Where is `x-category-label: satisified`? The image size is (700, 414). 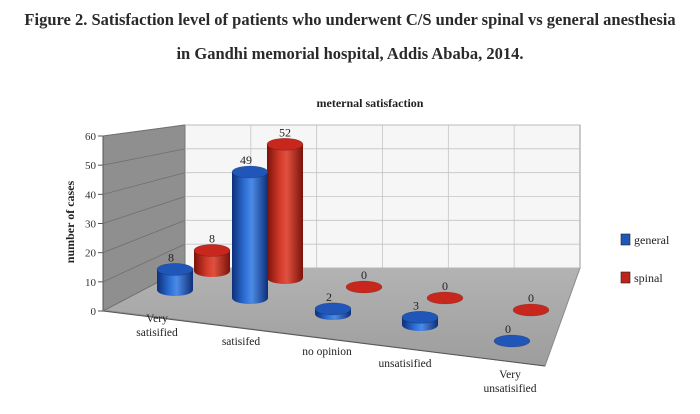
x-category-label: satisified is located at coordinates (157, 333).